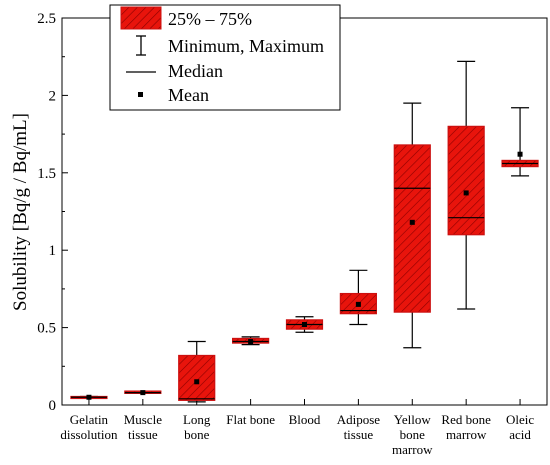 Image resolution: width=550 pixels, height=465 pixels. Describe the element at coordinates (143, 427) in the screenshot. I see `x-tick-label: Muscle tissue` at that location.